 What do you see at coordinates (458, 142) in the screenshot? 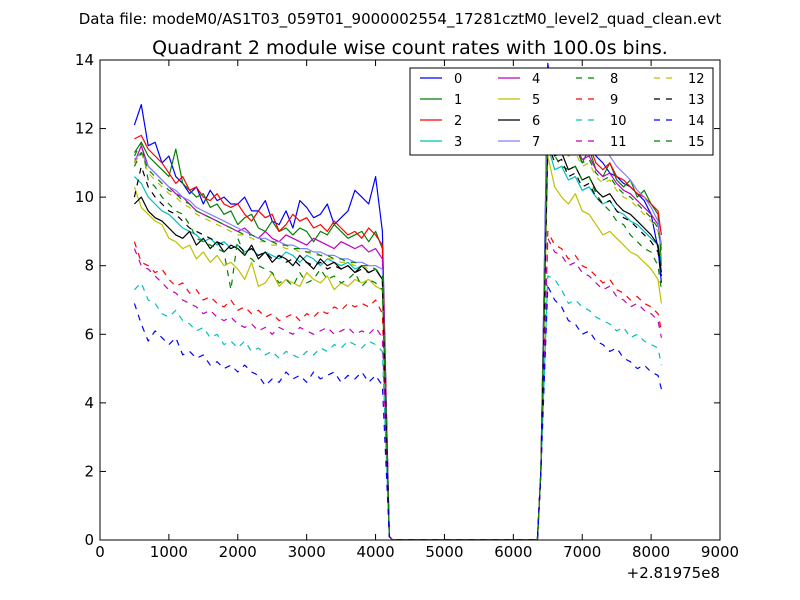
I see `legend-label-3: 3` at bounding box center [458, 142].